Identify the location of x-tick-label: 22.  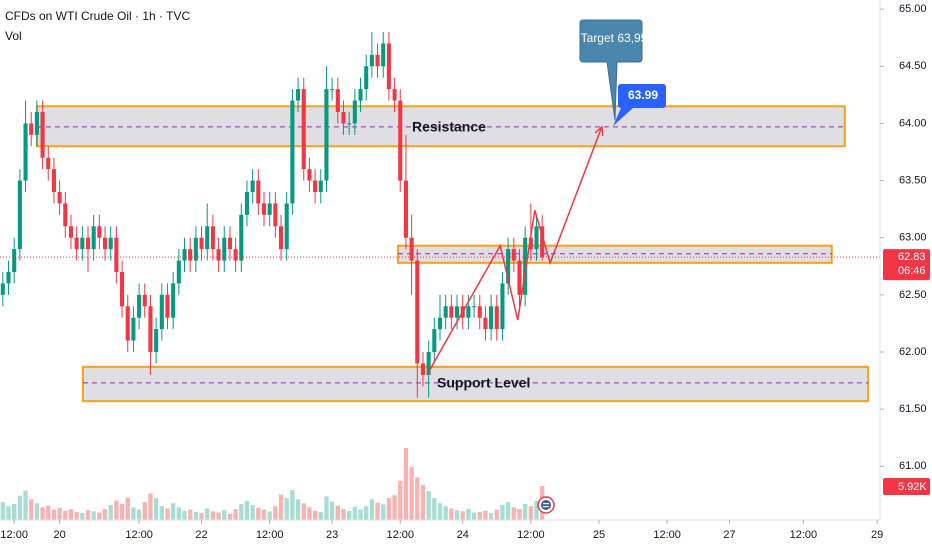
(201, 535).